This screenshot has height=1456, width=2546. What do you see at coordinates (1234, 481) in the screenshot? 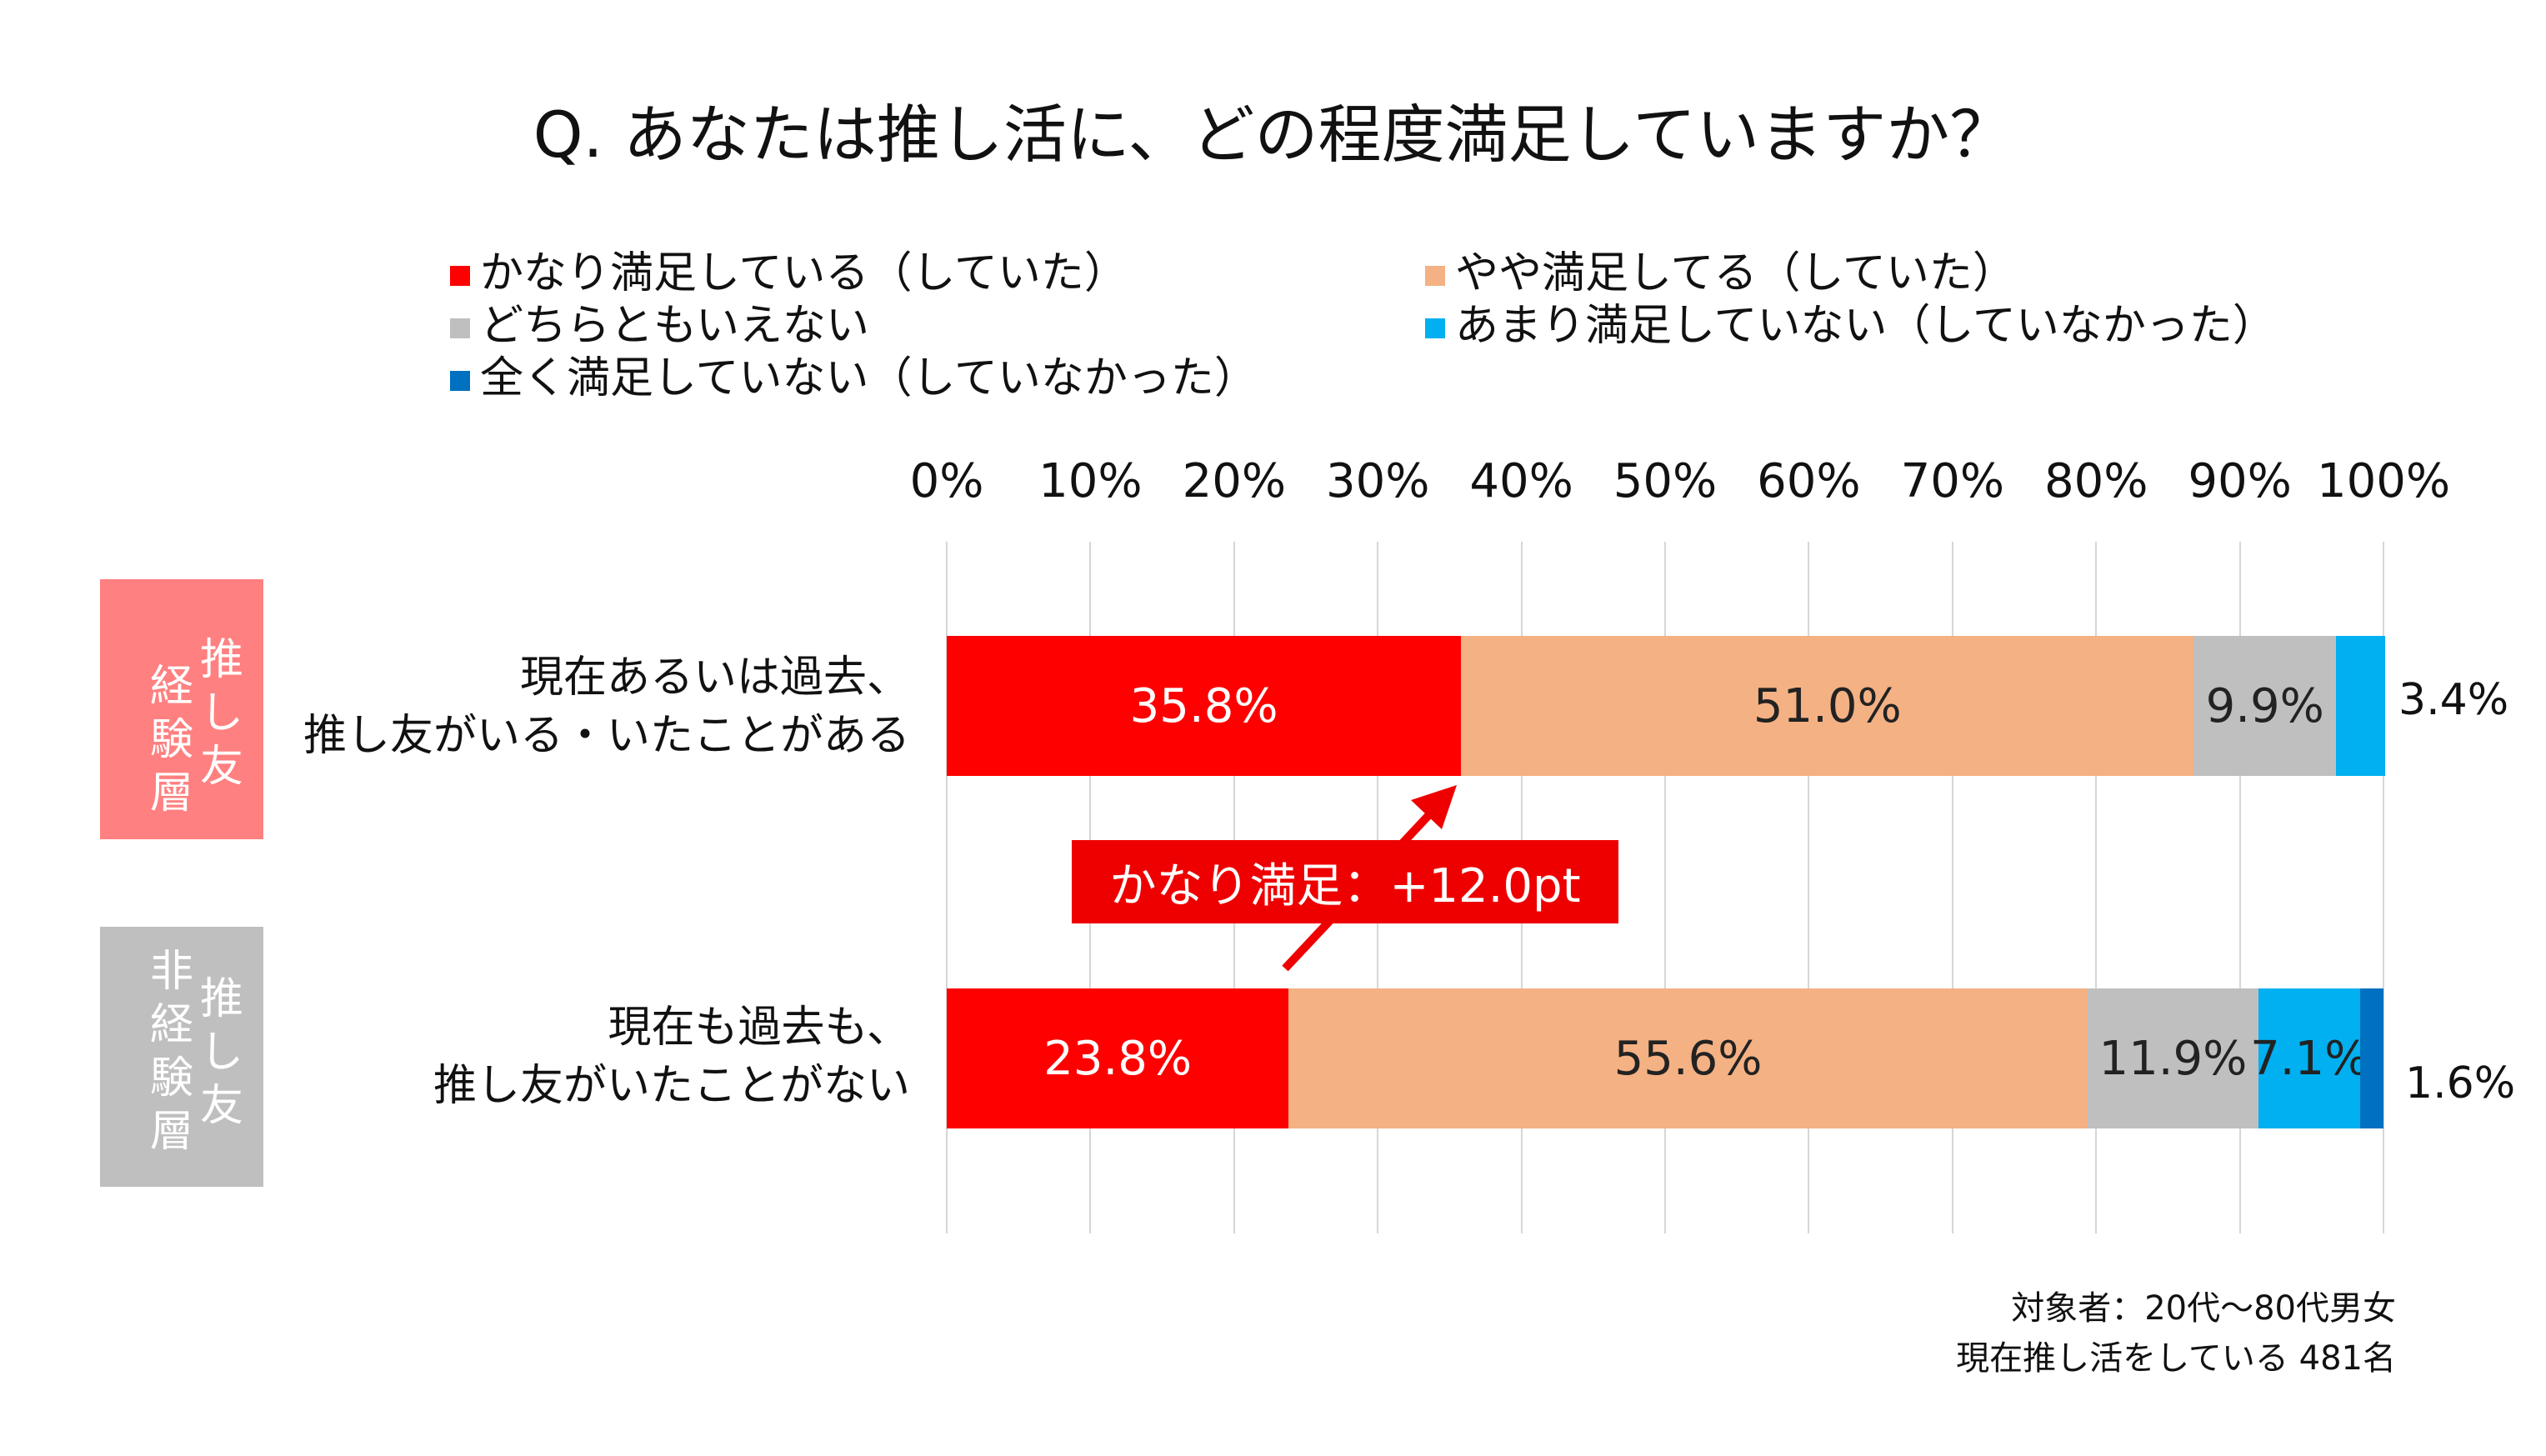
I see `x-tick-label: 20%` at bounding box center [1234, 481].